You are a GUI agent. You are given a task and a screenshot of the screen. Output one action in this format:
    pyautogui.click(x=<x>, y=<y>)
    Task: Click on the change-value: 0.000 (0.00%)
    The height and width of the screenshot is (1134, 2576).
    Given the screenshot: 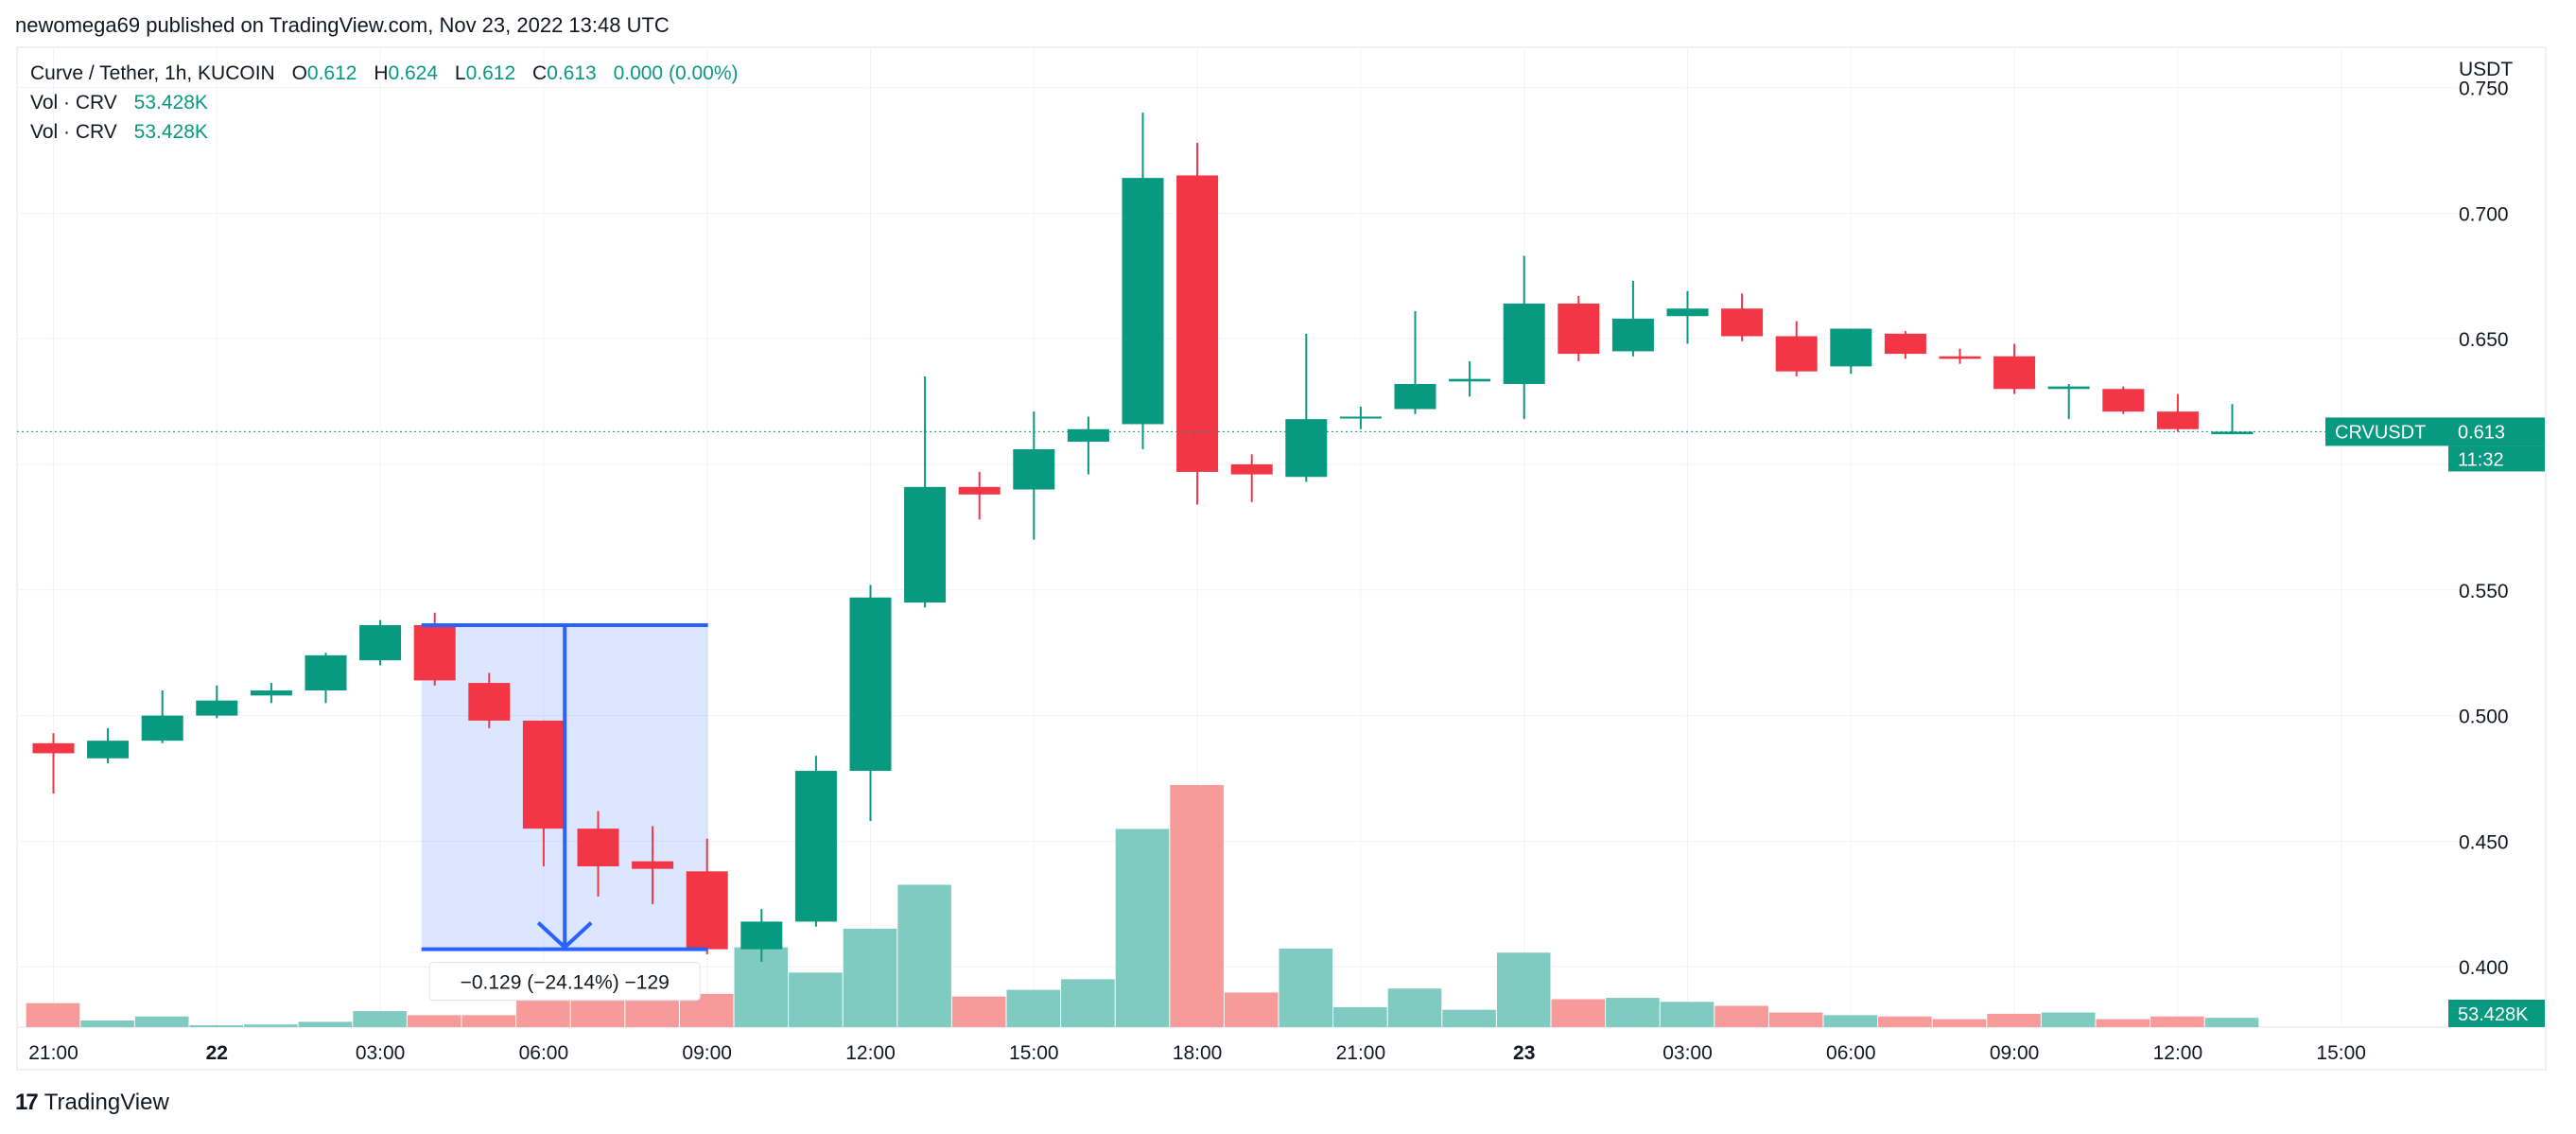 What is the action you would take?
    pyautogui.click(x=676, y=73)
    